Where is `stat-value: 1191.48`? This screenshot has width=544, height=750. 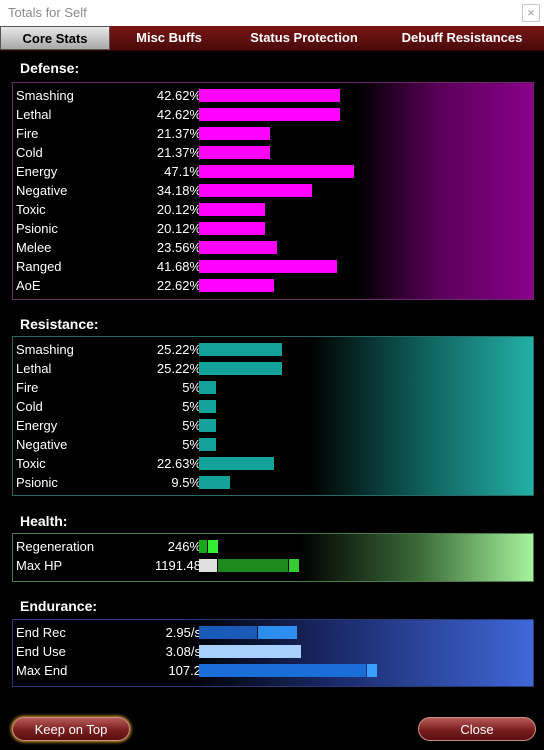
stat-value: 1191.48 is located at coordinates (177, 565).